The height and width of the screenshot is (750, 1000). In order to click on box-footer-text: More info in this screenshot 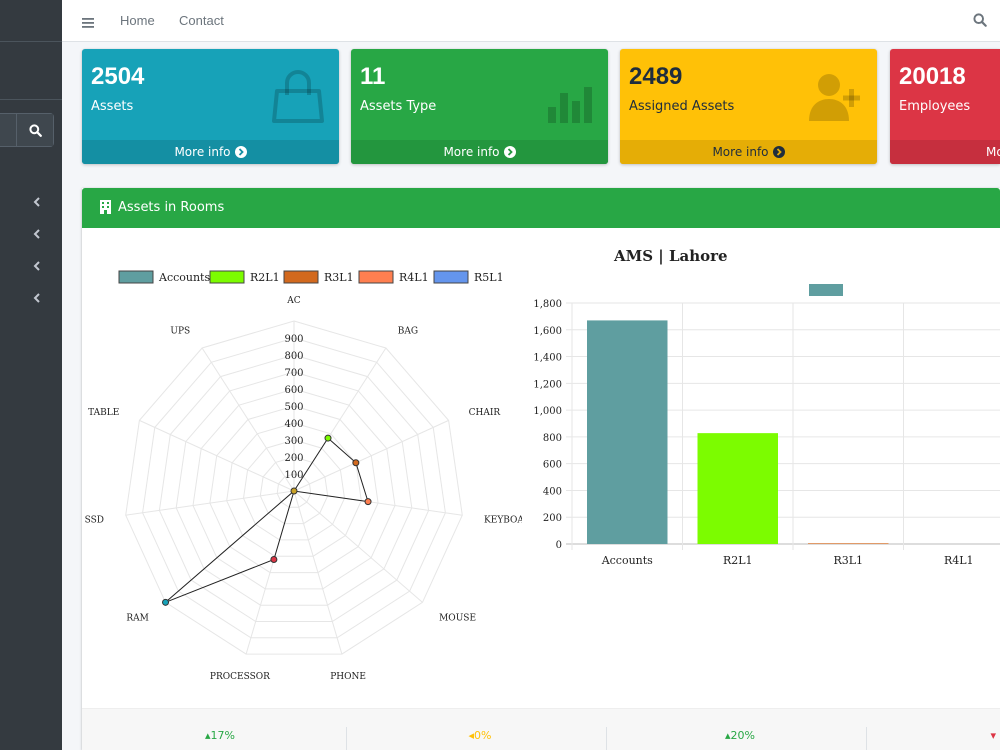, I will do `click(740, 152)`.